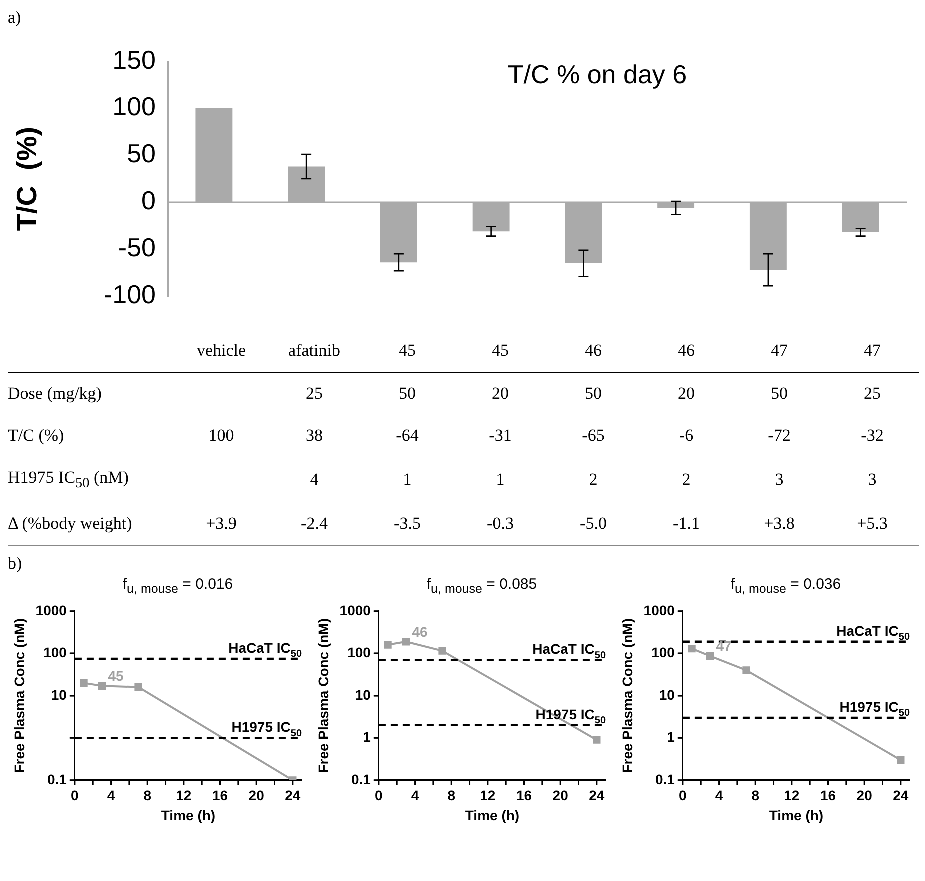  I want to click on text: -3.5, so click(407, 524).